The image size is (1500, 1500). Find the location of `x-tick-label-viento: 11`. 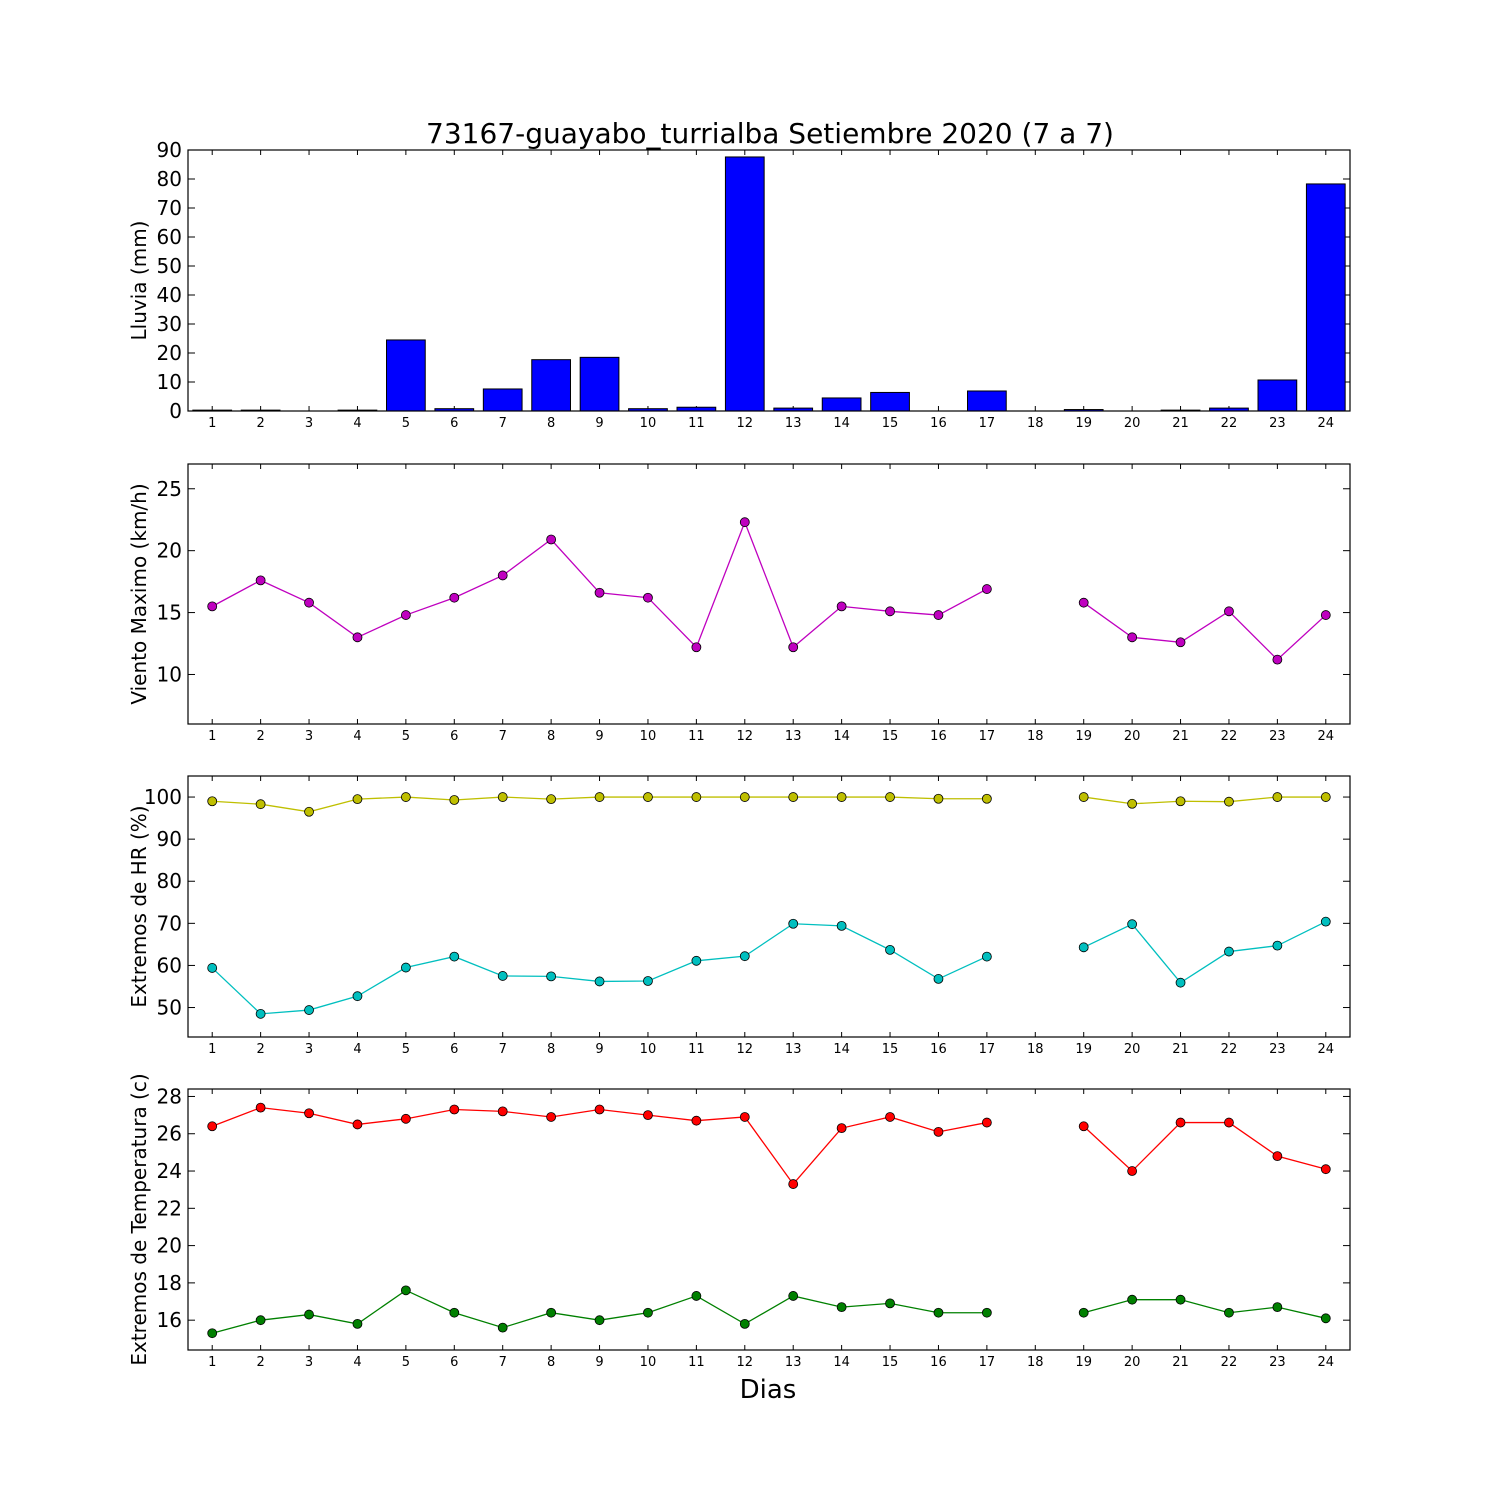

x-tick-label-viento: 11 is located at coordinates (696, 736).